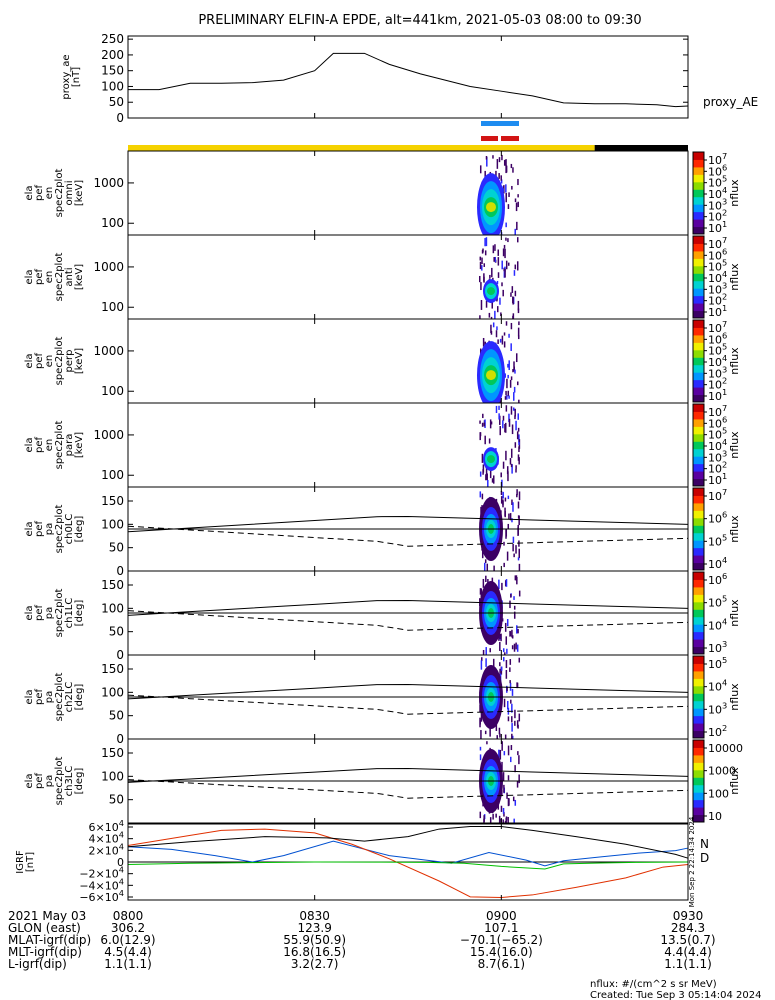  Describe the element at coordinates (69, 781) in the screenshot. I see `panel-ylabel-line: ch3LC` at that location.